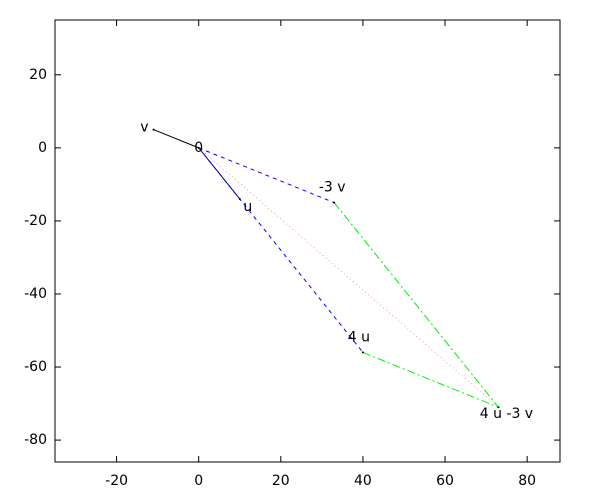 The width and height of the screenshot is (600, 504). What do you see at coordinates (35, 440) in the screenshot?
I see `y-tick-label: -80` at bounding box center [35, 440].